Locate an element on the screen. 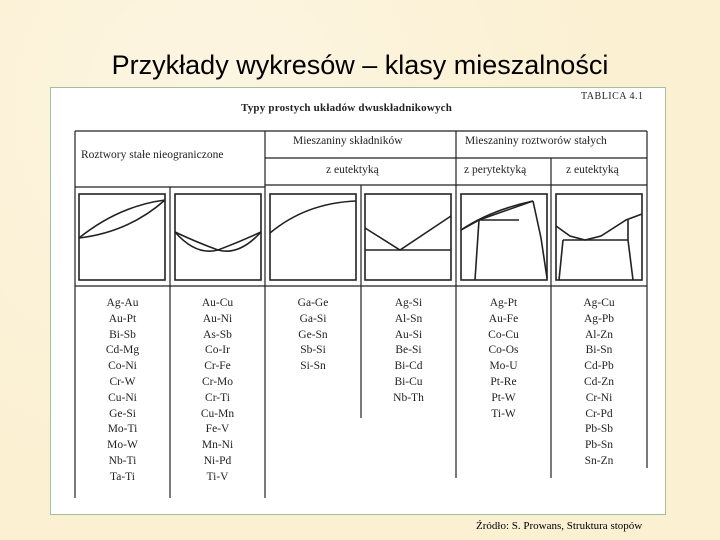 Image resolution: width=720 pixels, height=540 pixels. system-label: Cd-Mg is located at coordinates (122, 350).